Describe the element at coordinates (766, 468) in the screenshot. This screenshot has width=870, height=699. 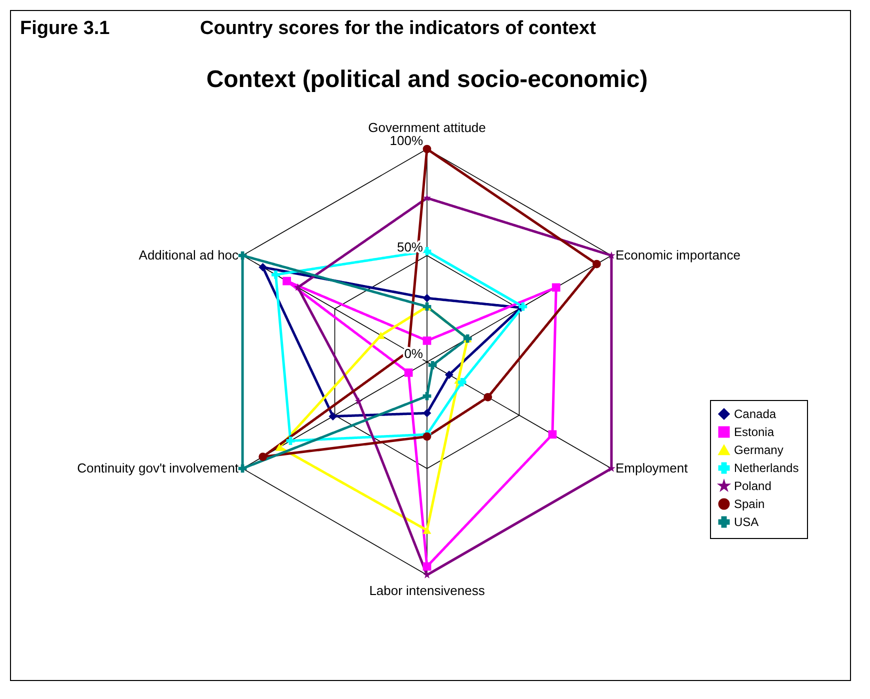
I see `legend-label: Netherlands` at that location.